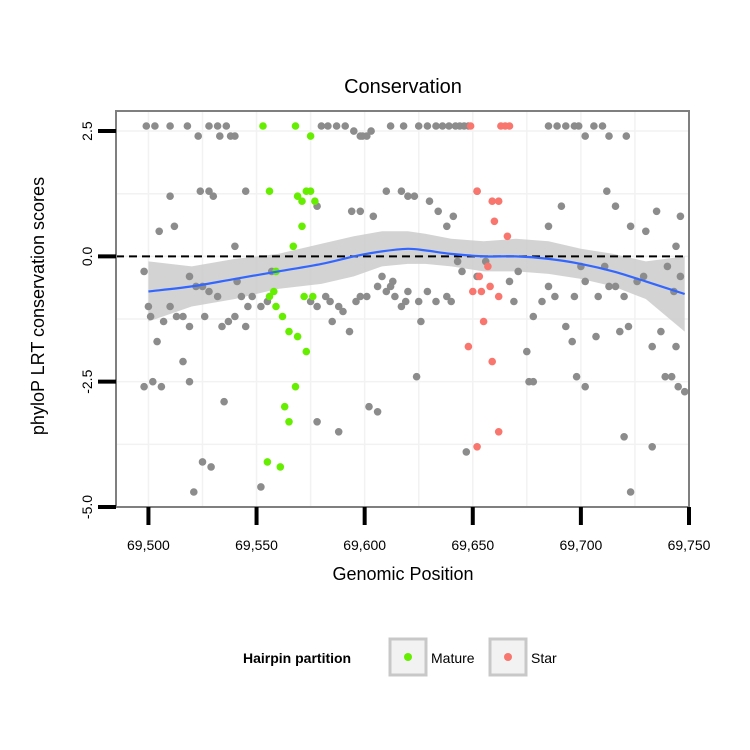 Image resolution: width=750 pixels, height=750 pixels. I want to click on legend-swatch-mature, so click(408, 657).